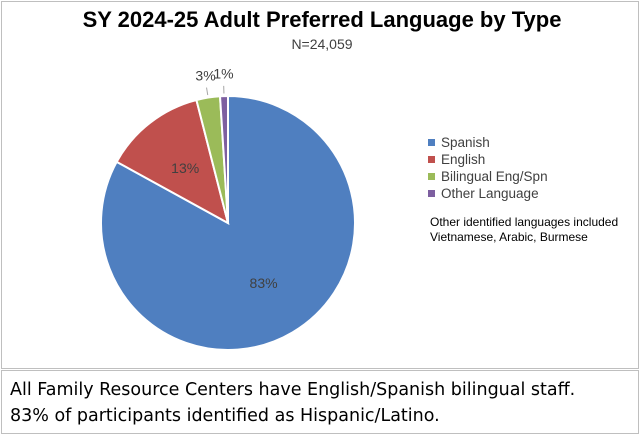 The height and width of the screenshot is (436, 642). I want to click on data-label-spanish: 83%, so click(264, 283).